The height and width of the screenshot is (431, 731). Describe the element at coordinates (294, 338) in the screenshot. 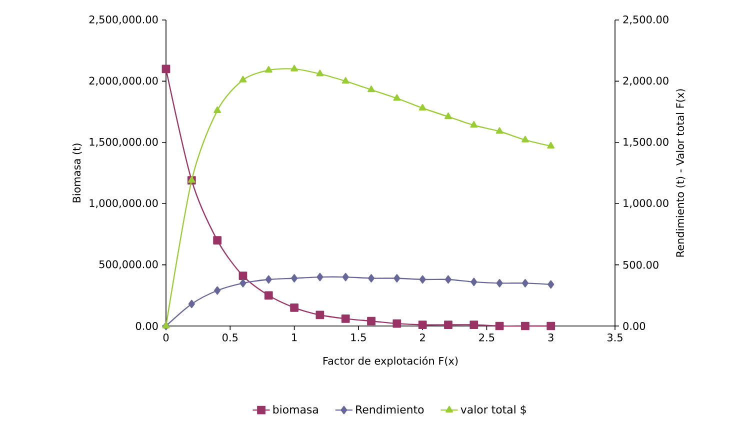

I see `x-tick-label: 1` at that location.